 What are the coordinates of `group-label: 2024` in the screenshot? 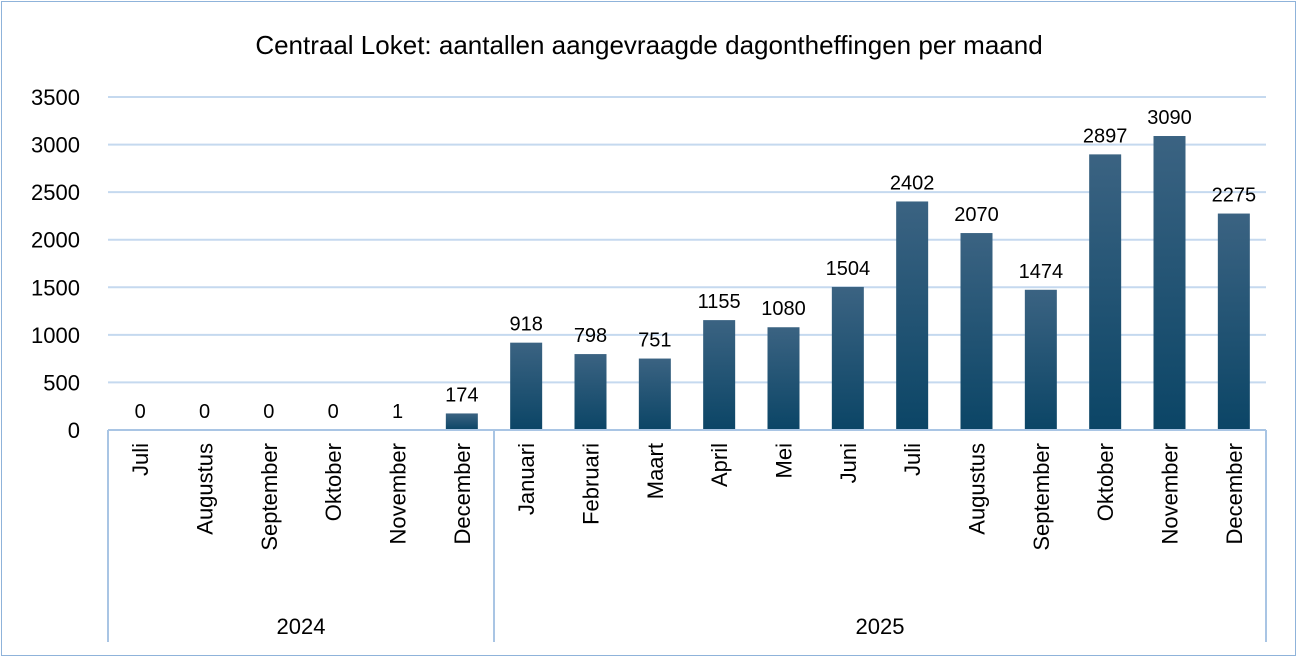 It's located at (301, 626).